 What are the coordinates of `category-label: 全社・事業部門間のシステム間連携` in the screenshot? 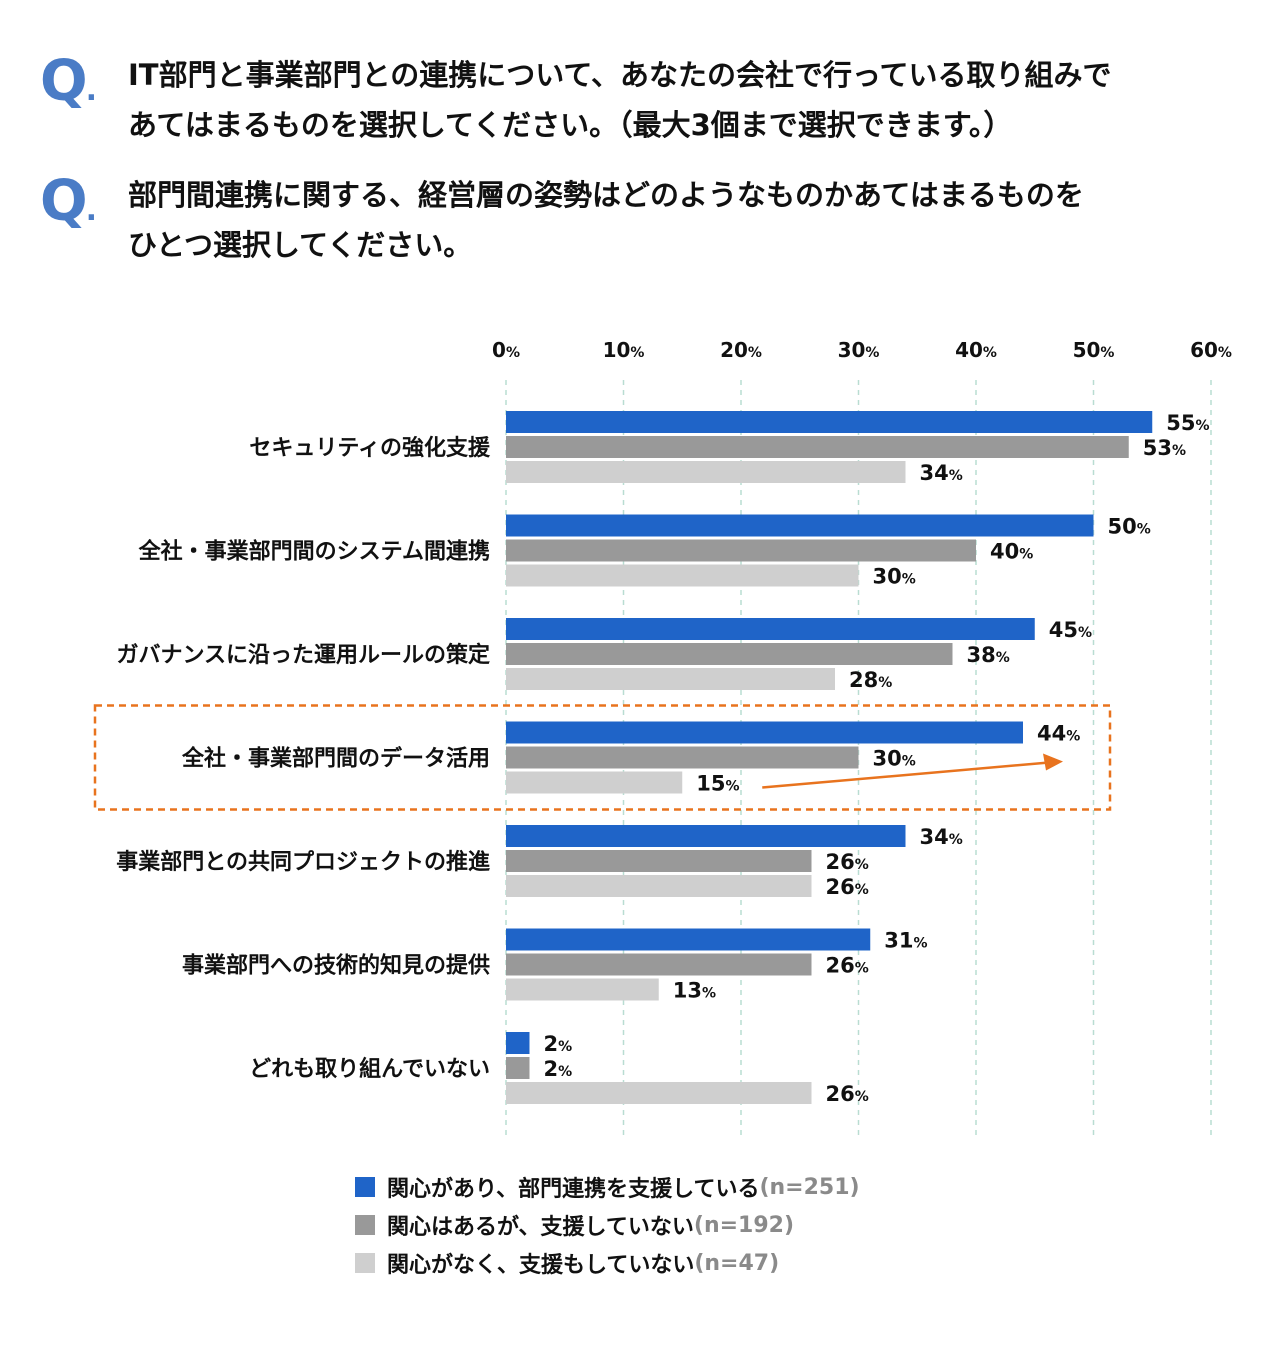 It's located at (314, 552).